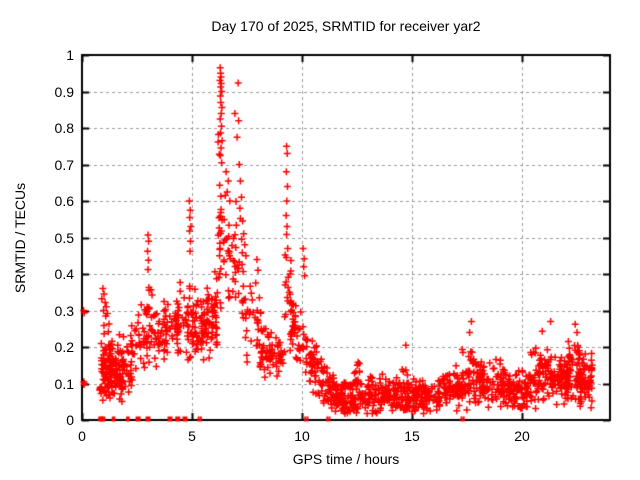 This screenshot has width=640, height=480. Describe the element at coordinates (64, 92) in the screenshot. I see `y-tick-label: 0.9` at that location.